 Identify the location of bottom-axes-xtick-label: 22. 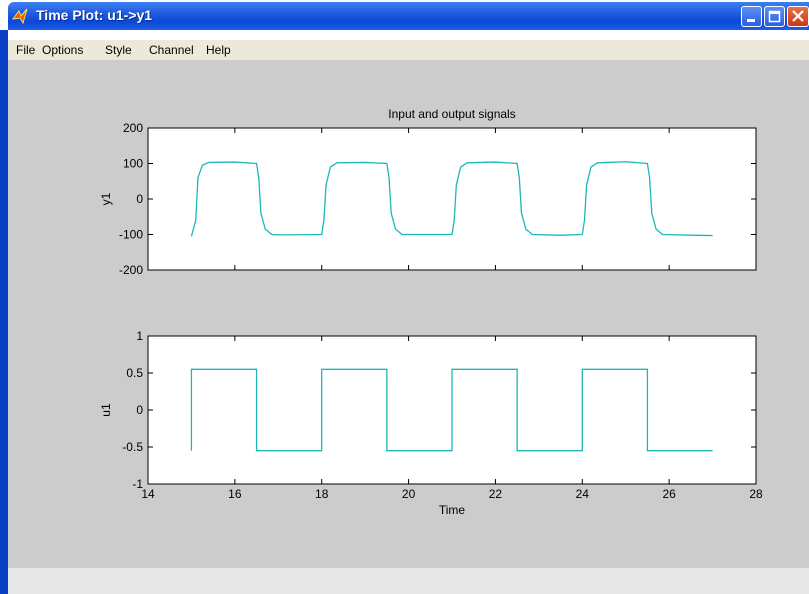
(496, 494).